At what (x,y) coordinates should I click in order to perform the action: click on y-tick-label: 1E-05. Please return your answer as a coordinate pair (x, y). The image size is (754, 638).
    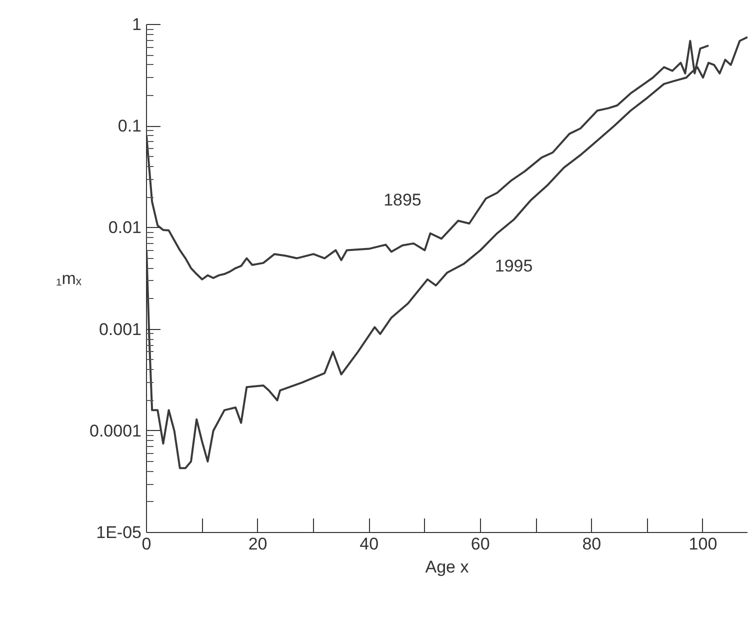
    Looking at the image, I should click on (119, 532).